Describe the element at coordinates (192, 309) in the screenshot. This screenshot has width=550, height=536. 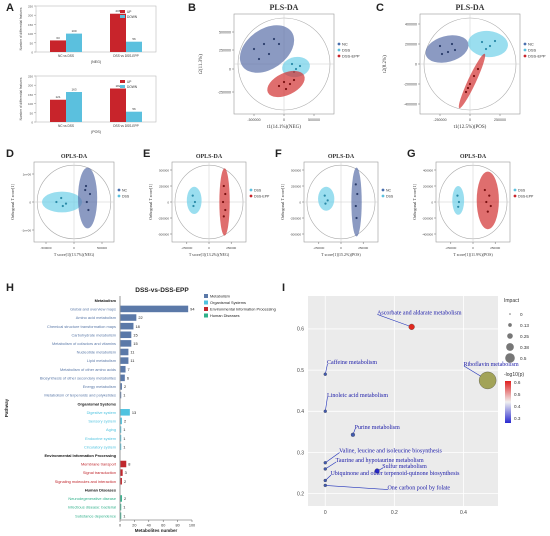
I see `bar-value-label: 94` at that location.